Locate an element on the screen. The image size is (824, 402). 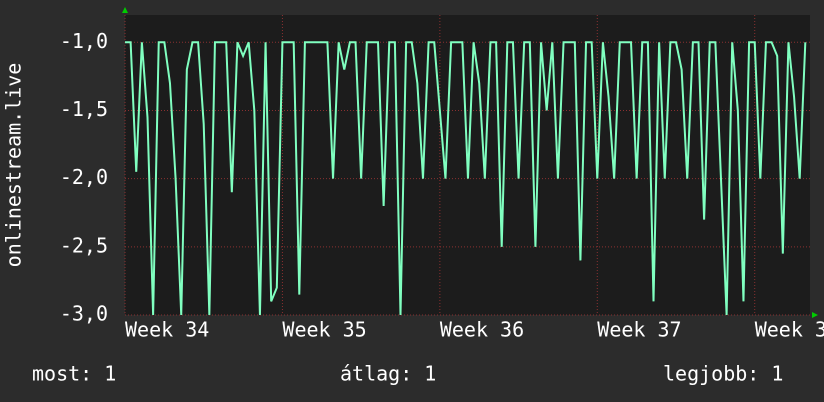
x-tick-label: Week 37 is located at coordinates (639, 330).